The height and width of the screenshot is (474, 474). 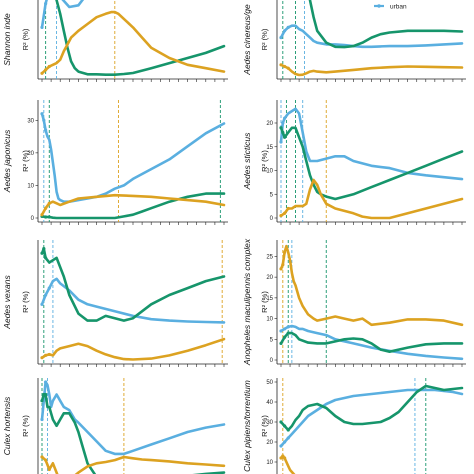 I want to click on panel-5: Aedes vexans R² (%), so click(x=115, y=303).